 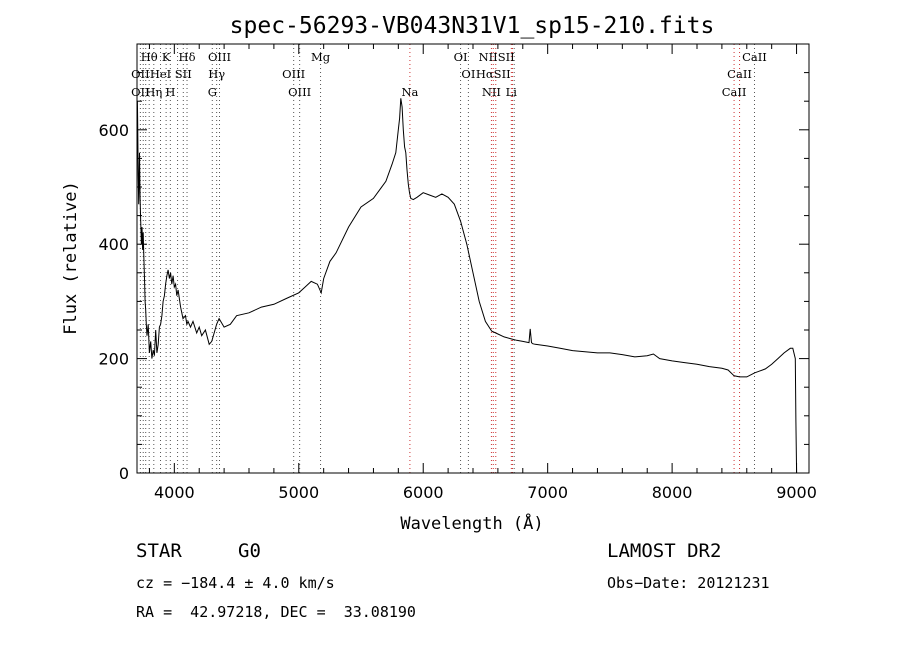 I want to click on x-axis-label: Wavelength (Å), so click(x=471, y=523).